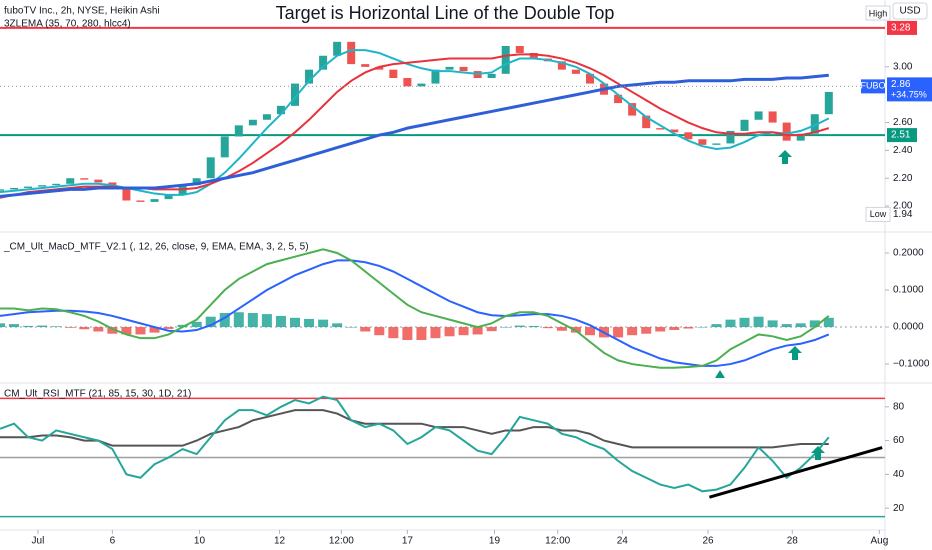 This screenshot has width=932, height=550. I want to click on symbol-box, so click(873, 86).